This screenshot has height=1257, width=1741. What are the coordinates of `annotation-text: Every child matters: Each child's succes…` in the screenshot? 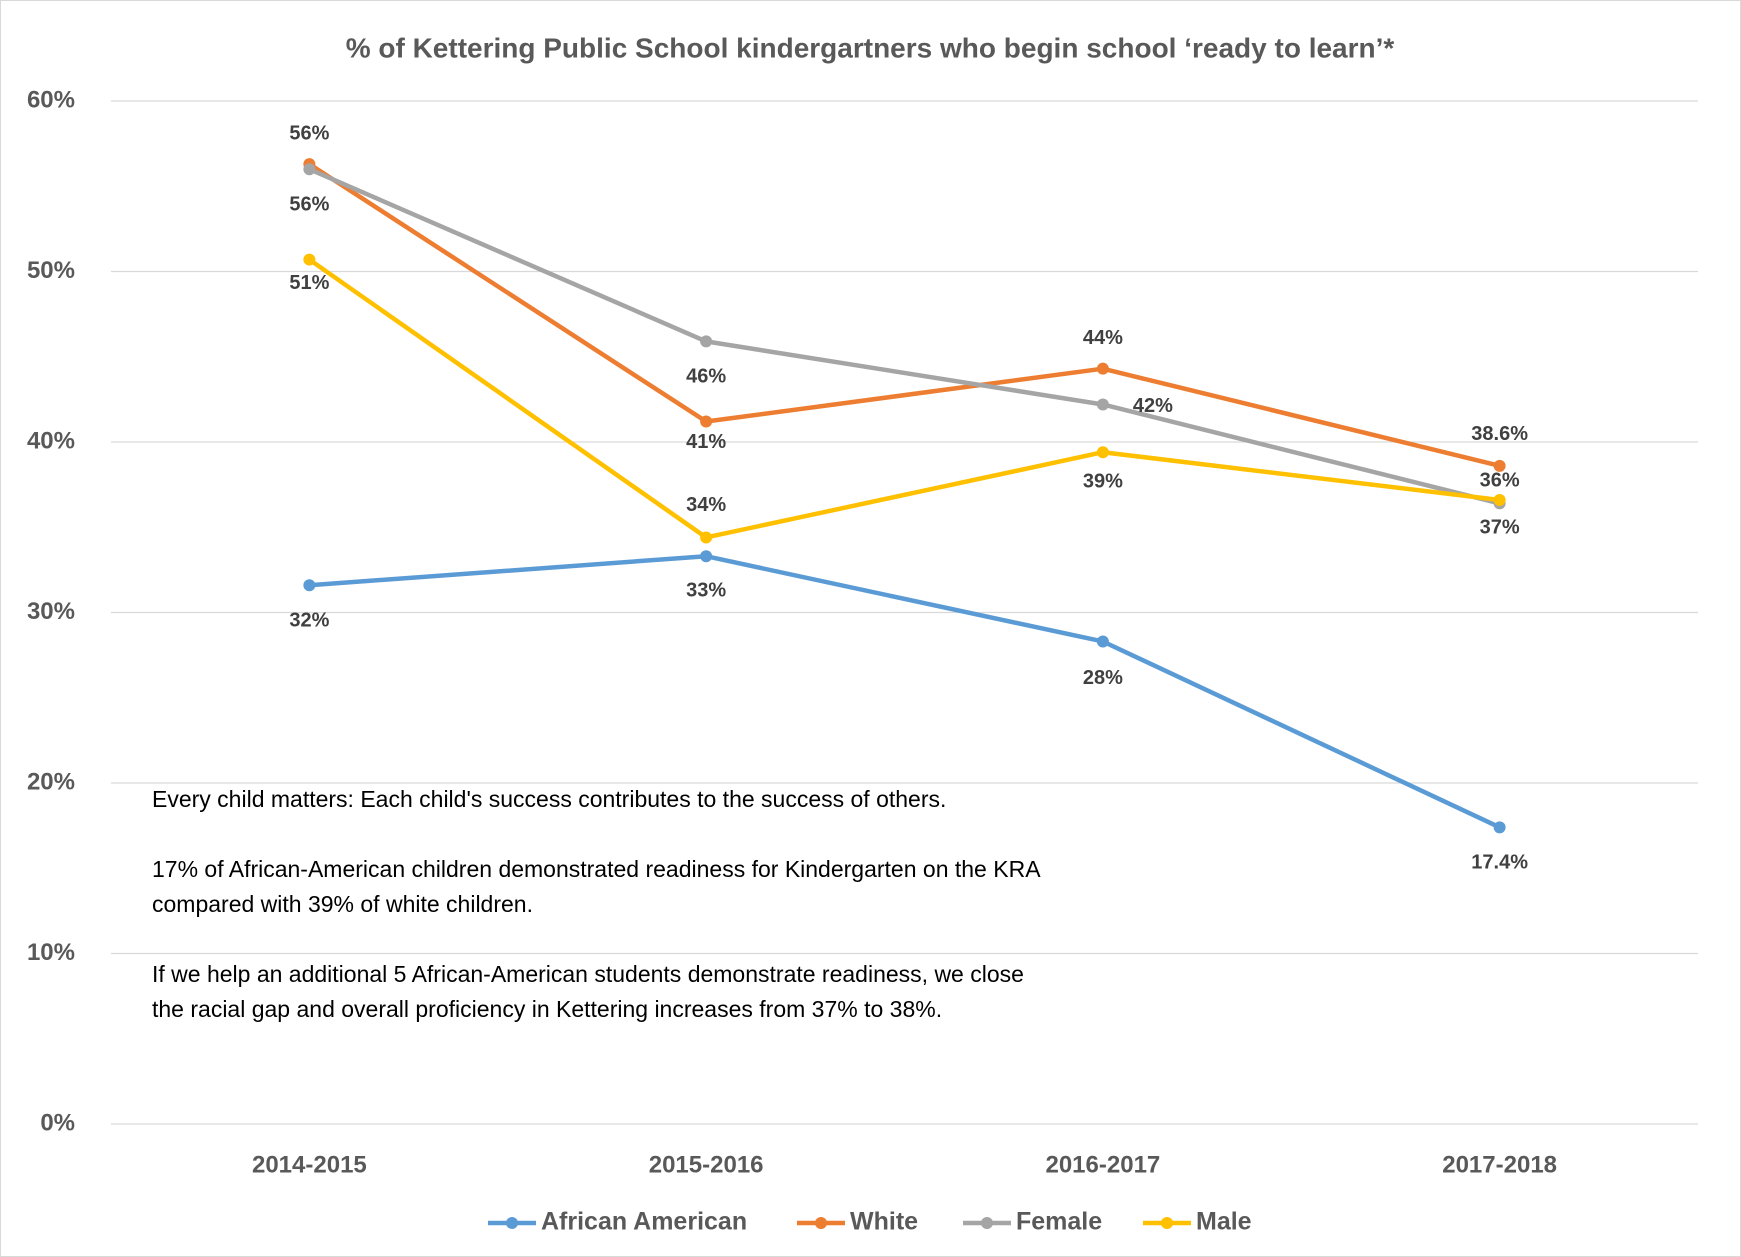 It's located at (549, 799).